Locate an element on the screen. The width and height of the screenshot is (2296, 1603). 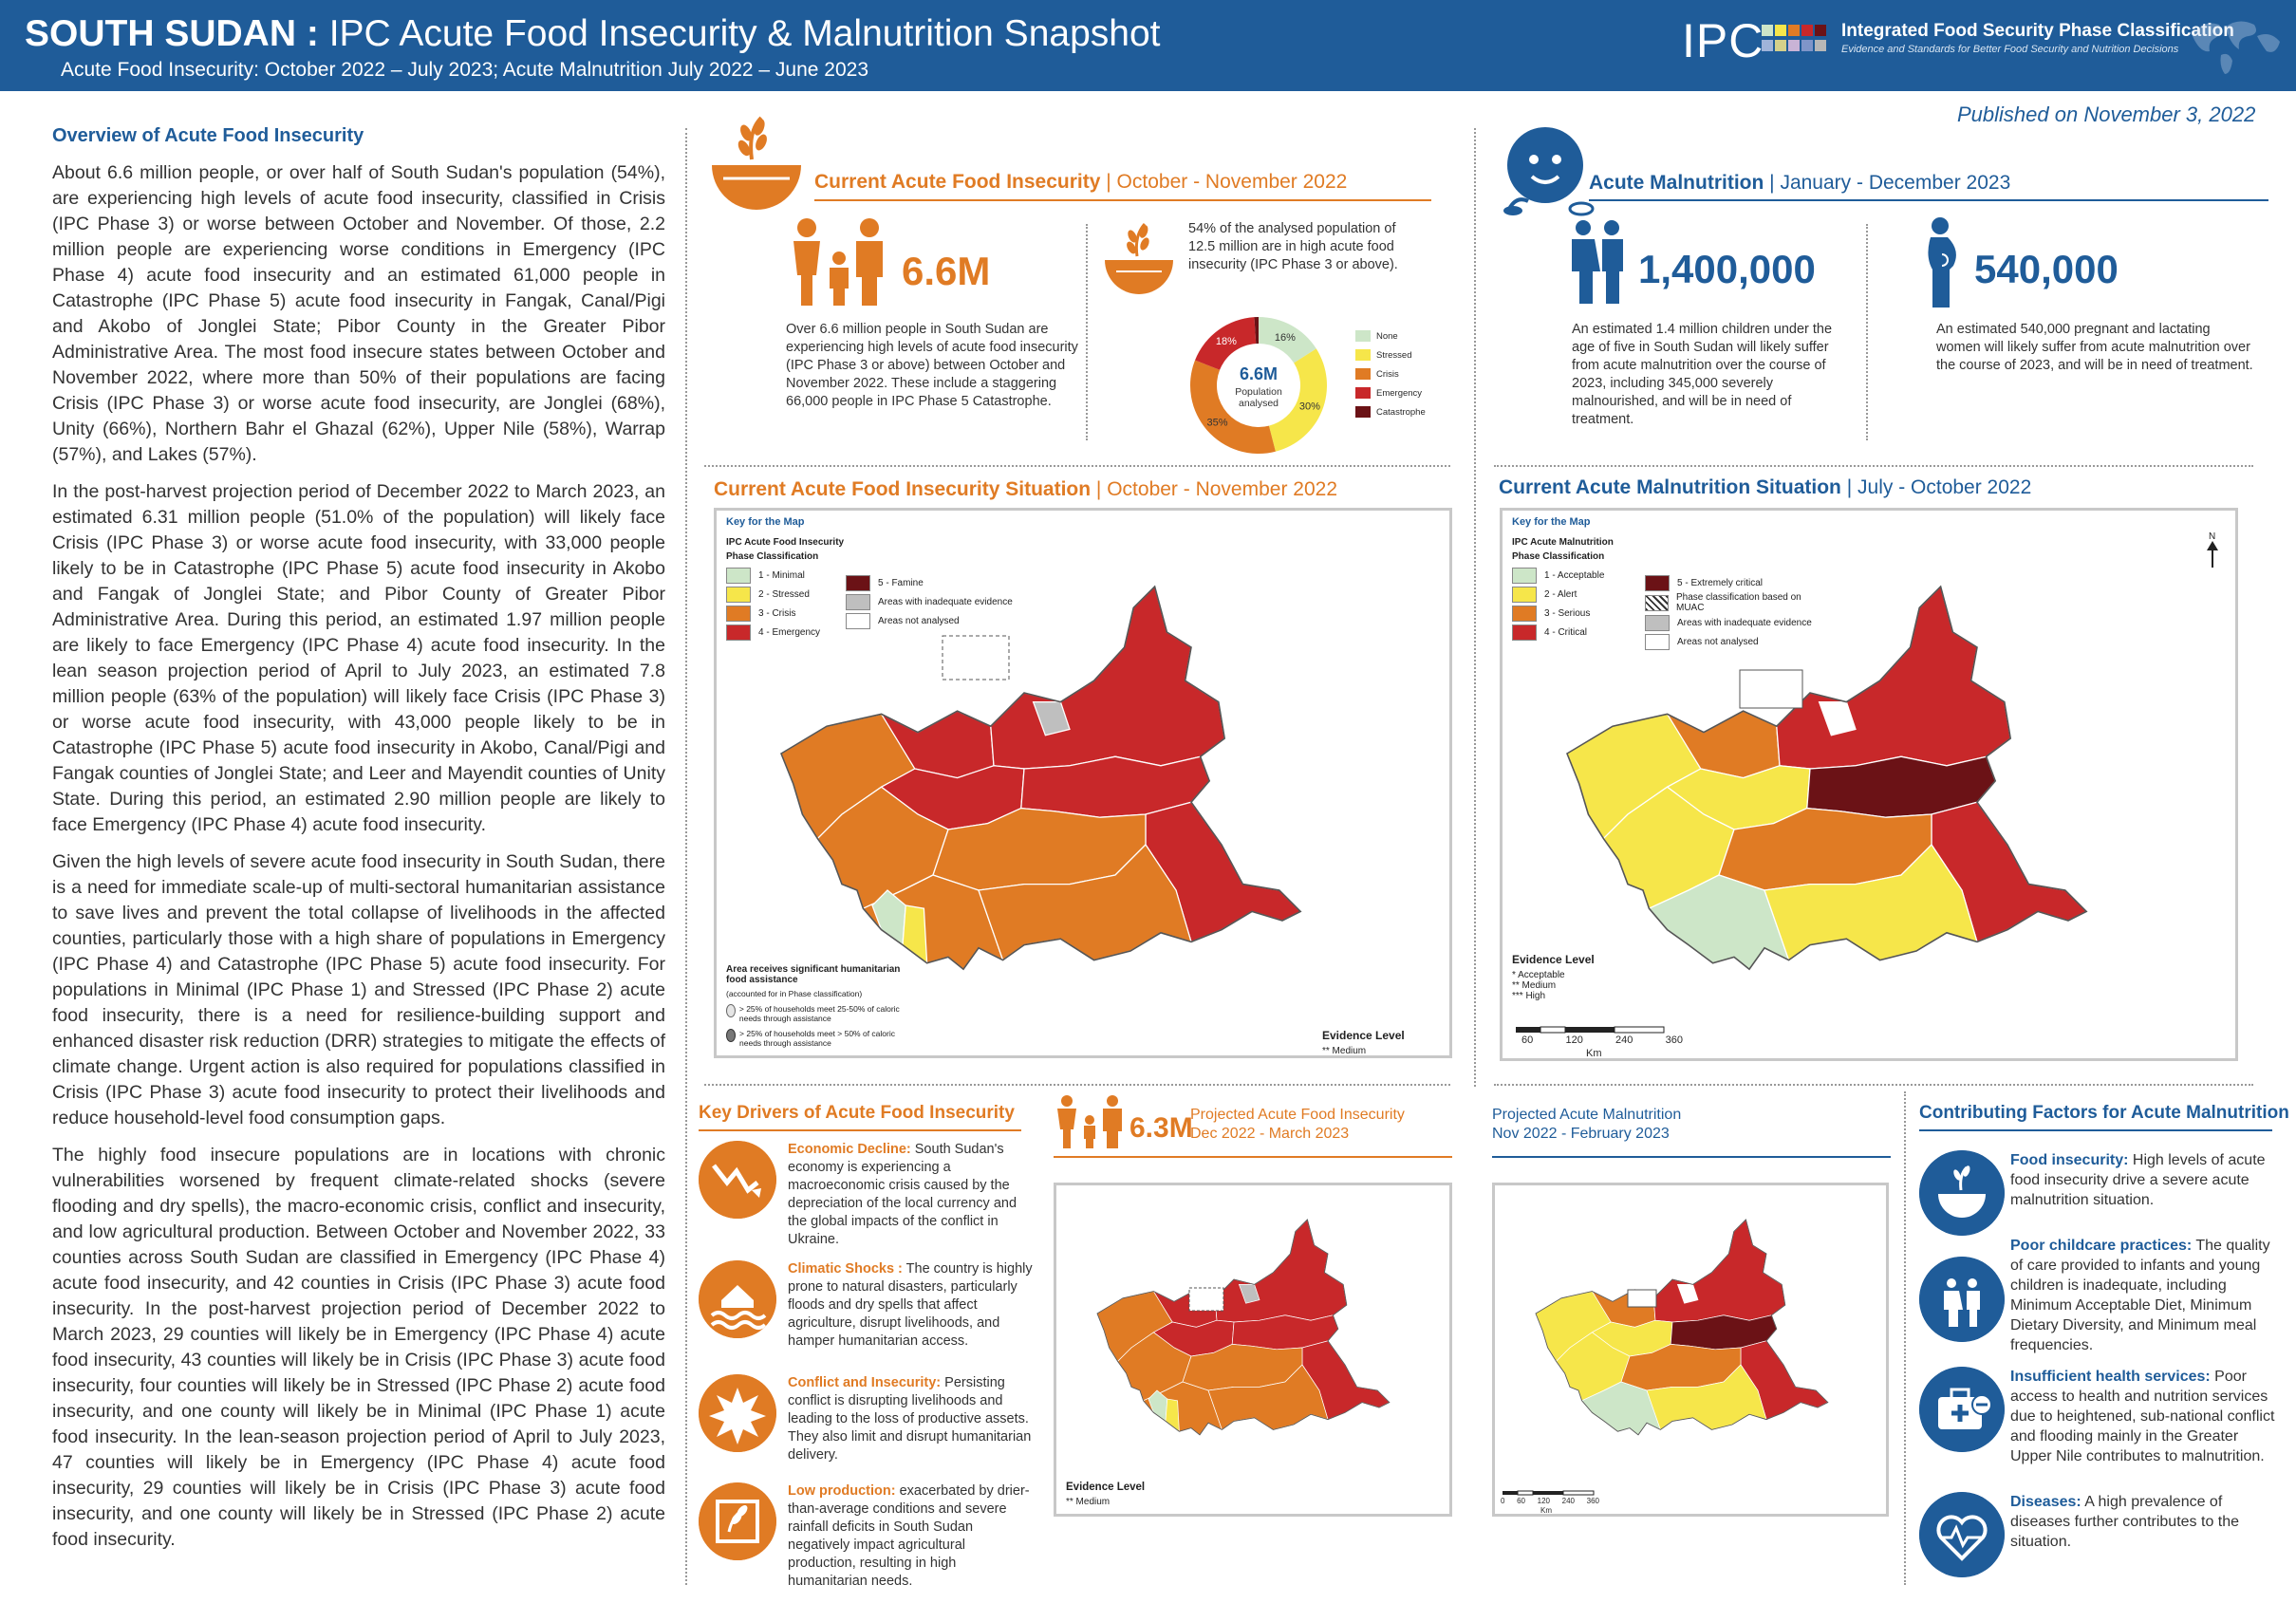
overview-heading: Overview of Acute Food Insecurity is located at coordinates (208, 135).